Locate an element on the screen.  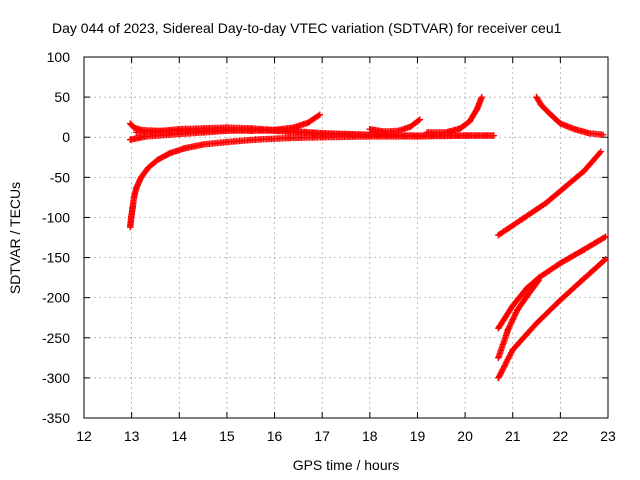
x-tick-label: 19 is located at coordinates (418, 436).